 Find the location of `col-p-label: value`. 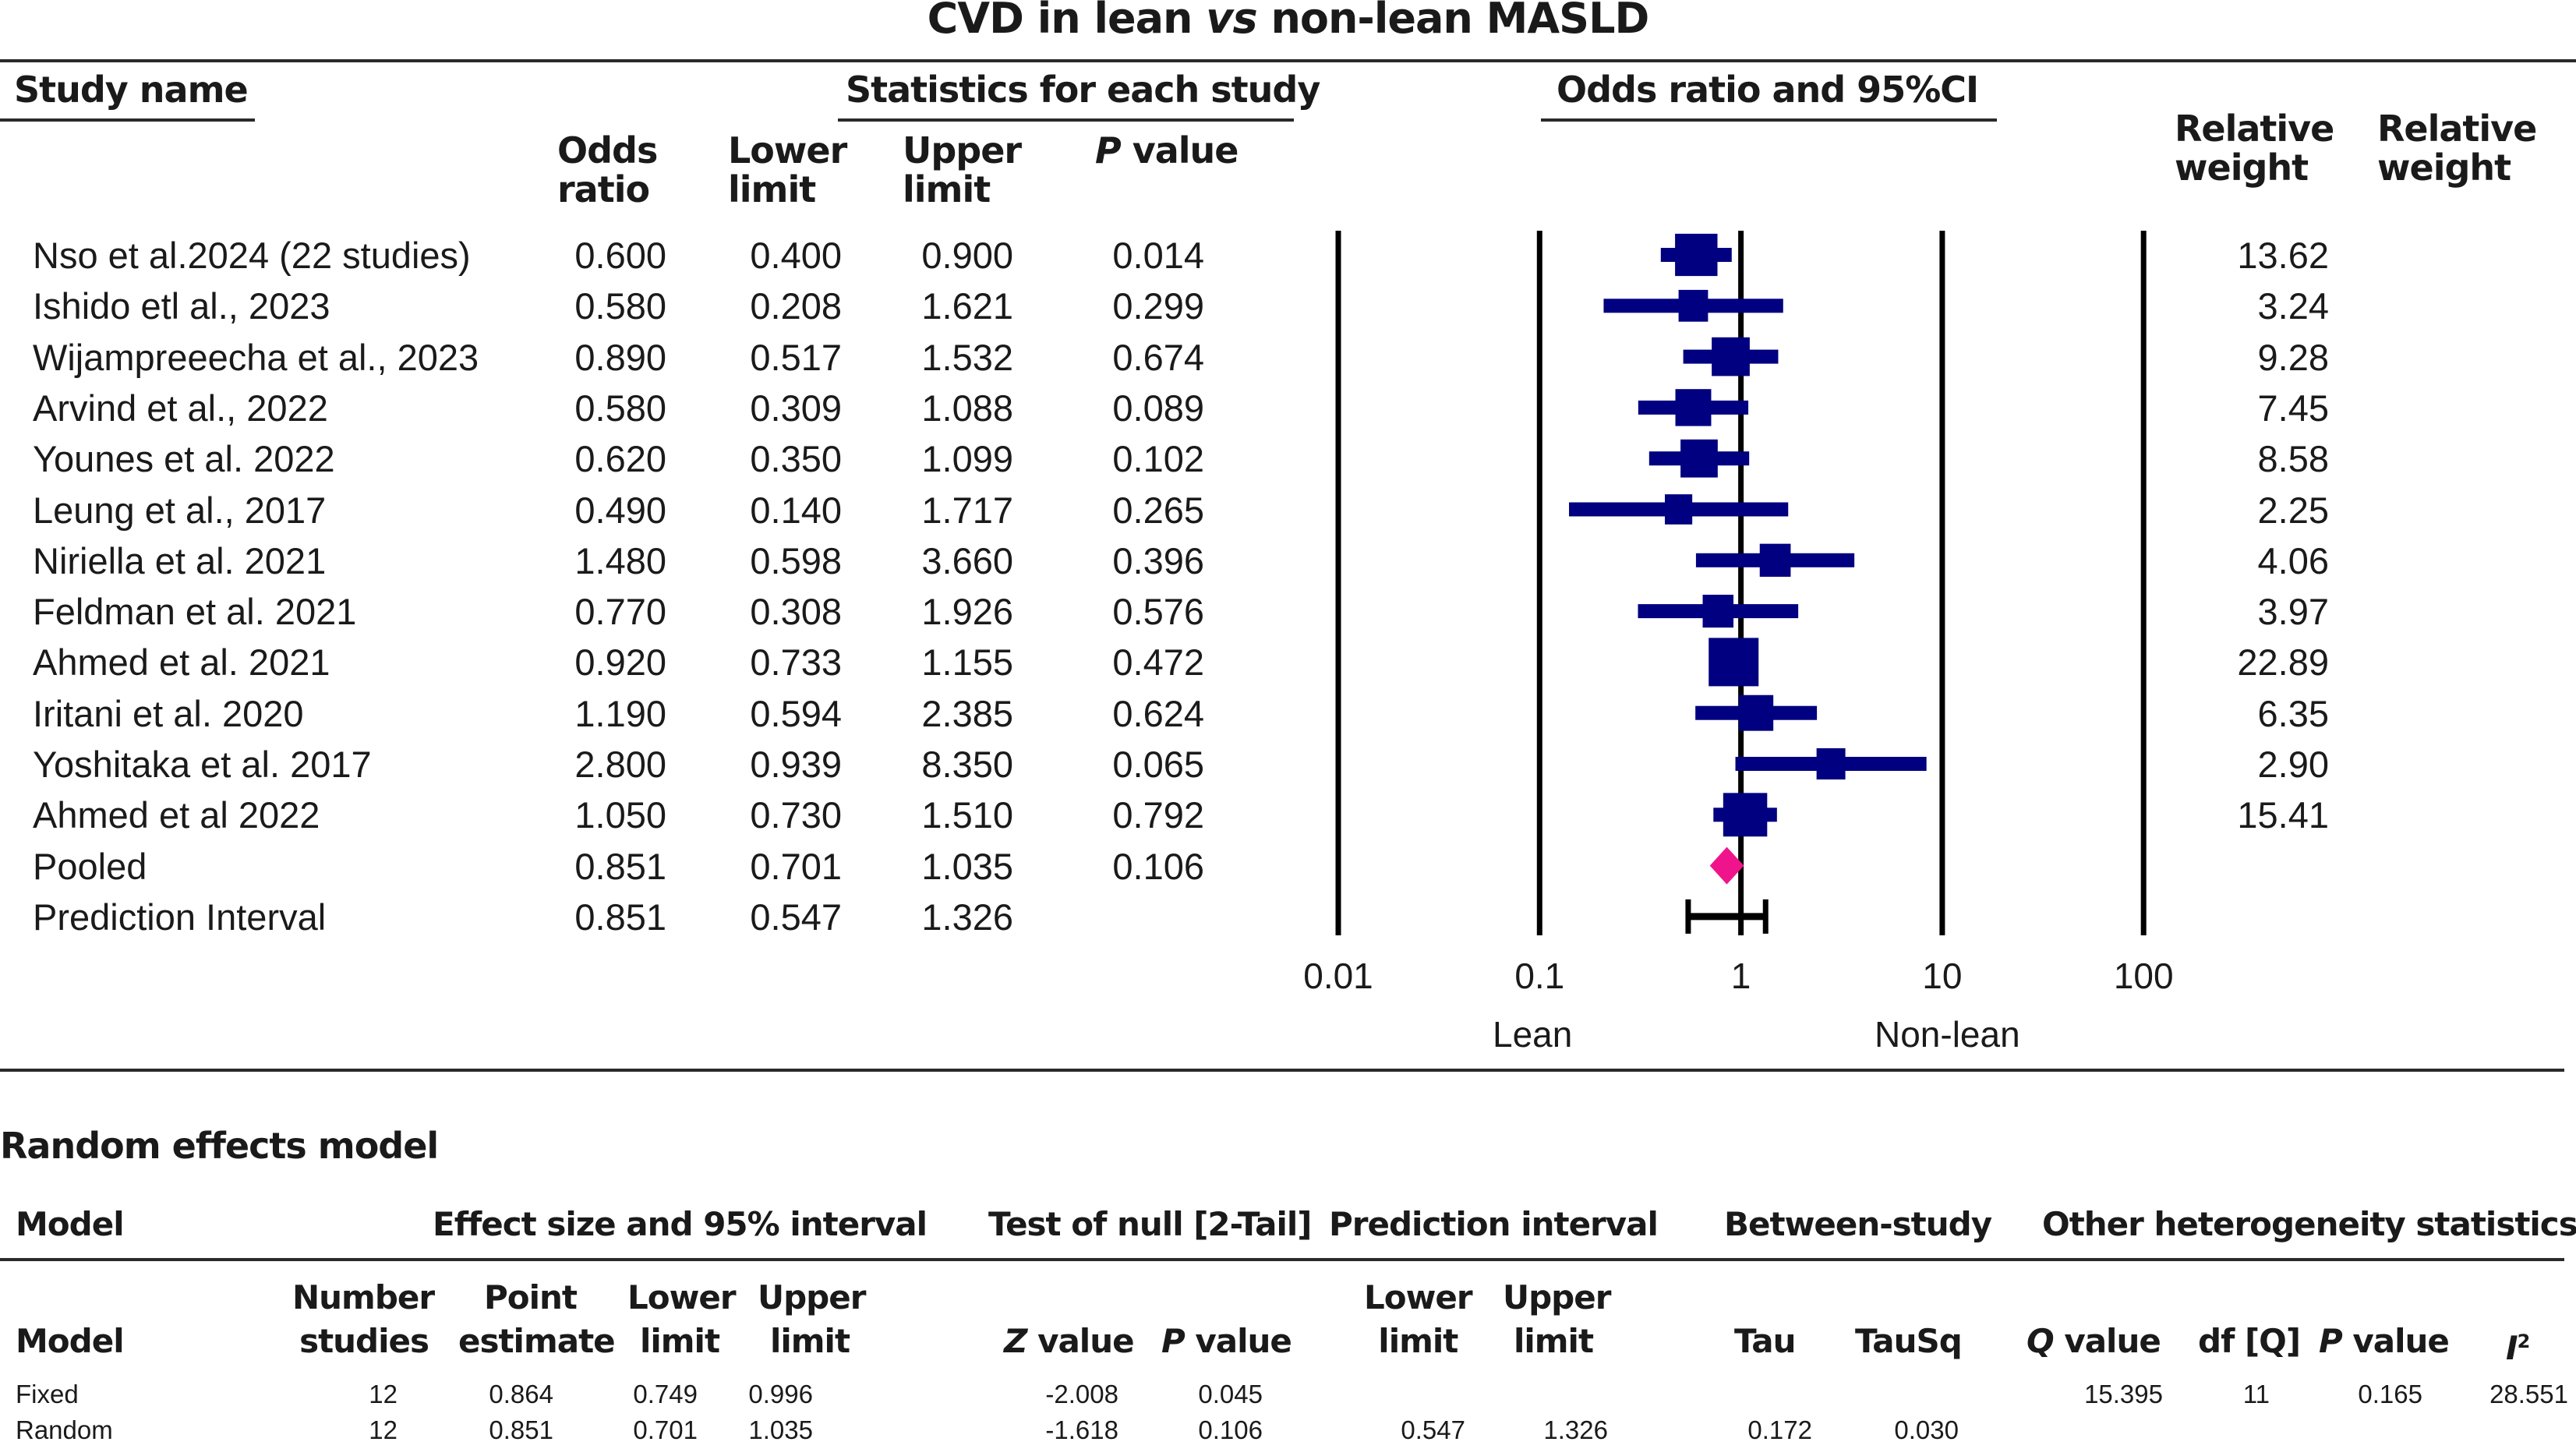

col-p-label: value is located at coordinates (1238, 1341).